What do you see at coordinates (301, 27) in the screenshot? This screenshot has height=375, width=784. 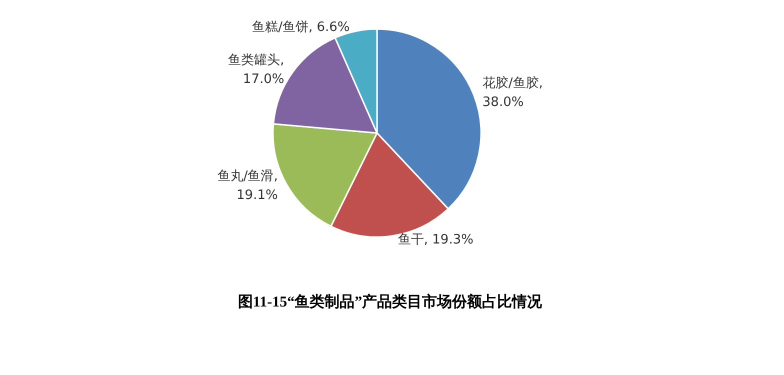 I see `slice-label: 鱼糕/鱼饼, 6.6%` at bounding box center [301, 27].